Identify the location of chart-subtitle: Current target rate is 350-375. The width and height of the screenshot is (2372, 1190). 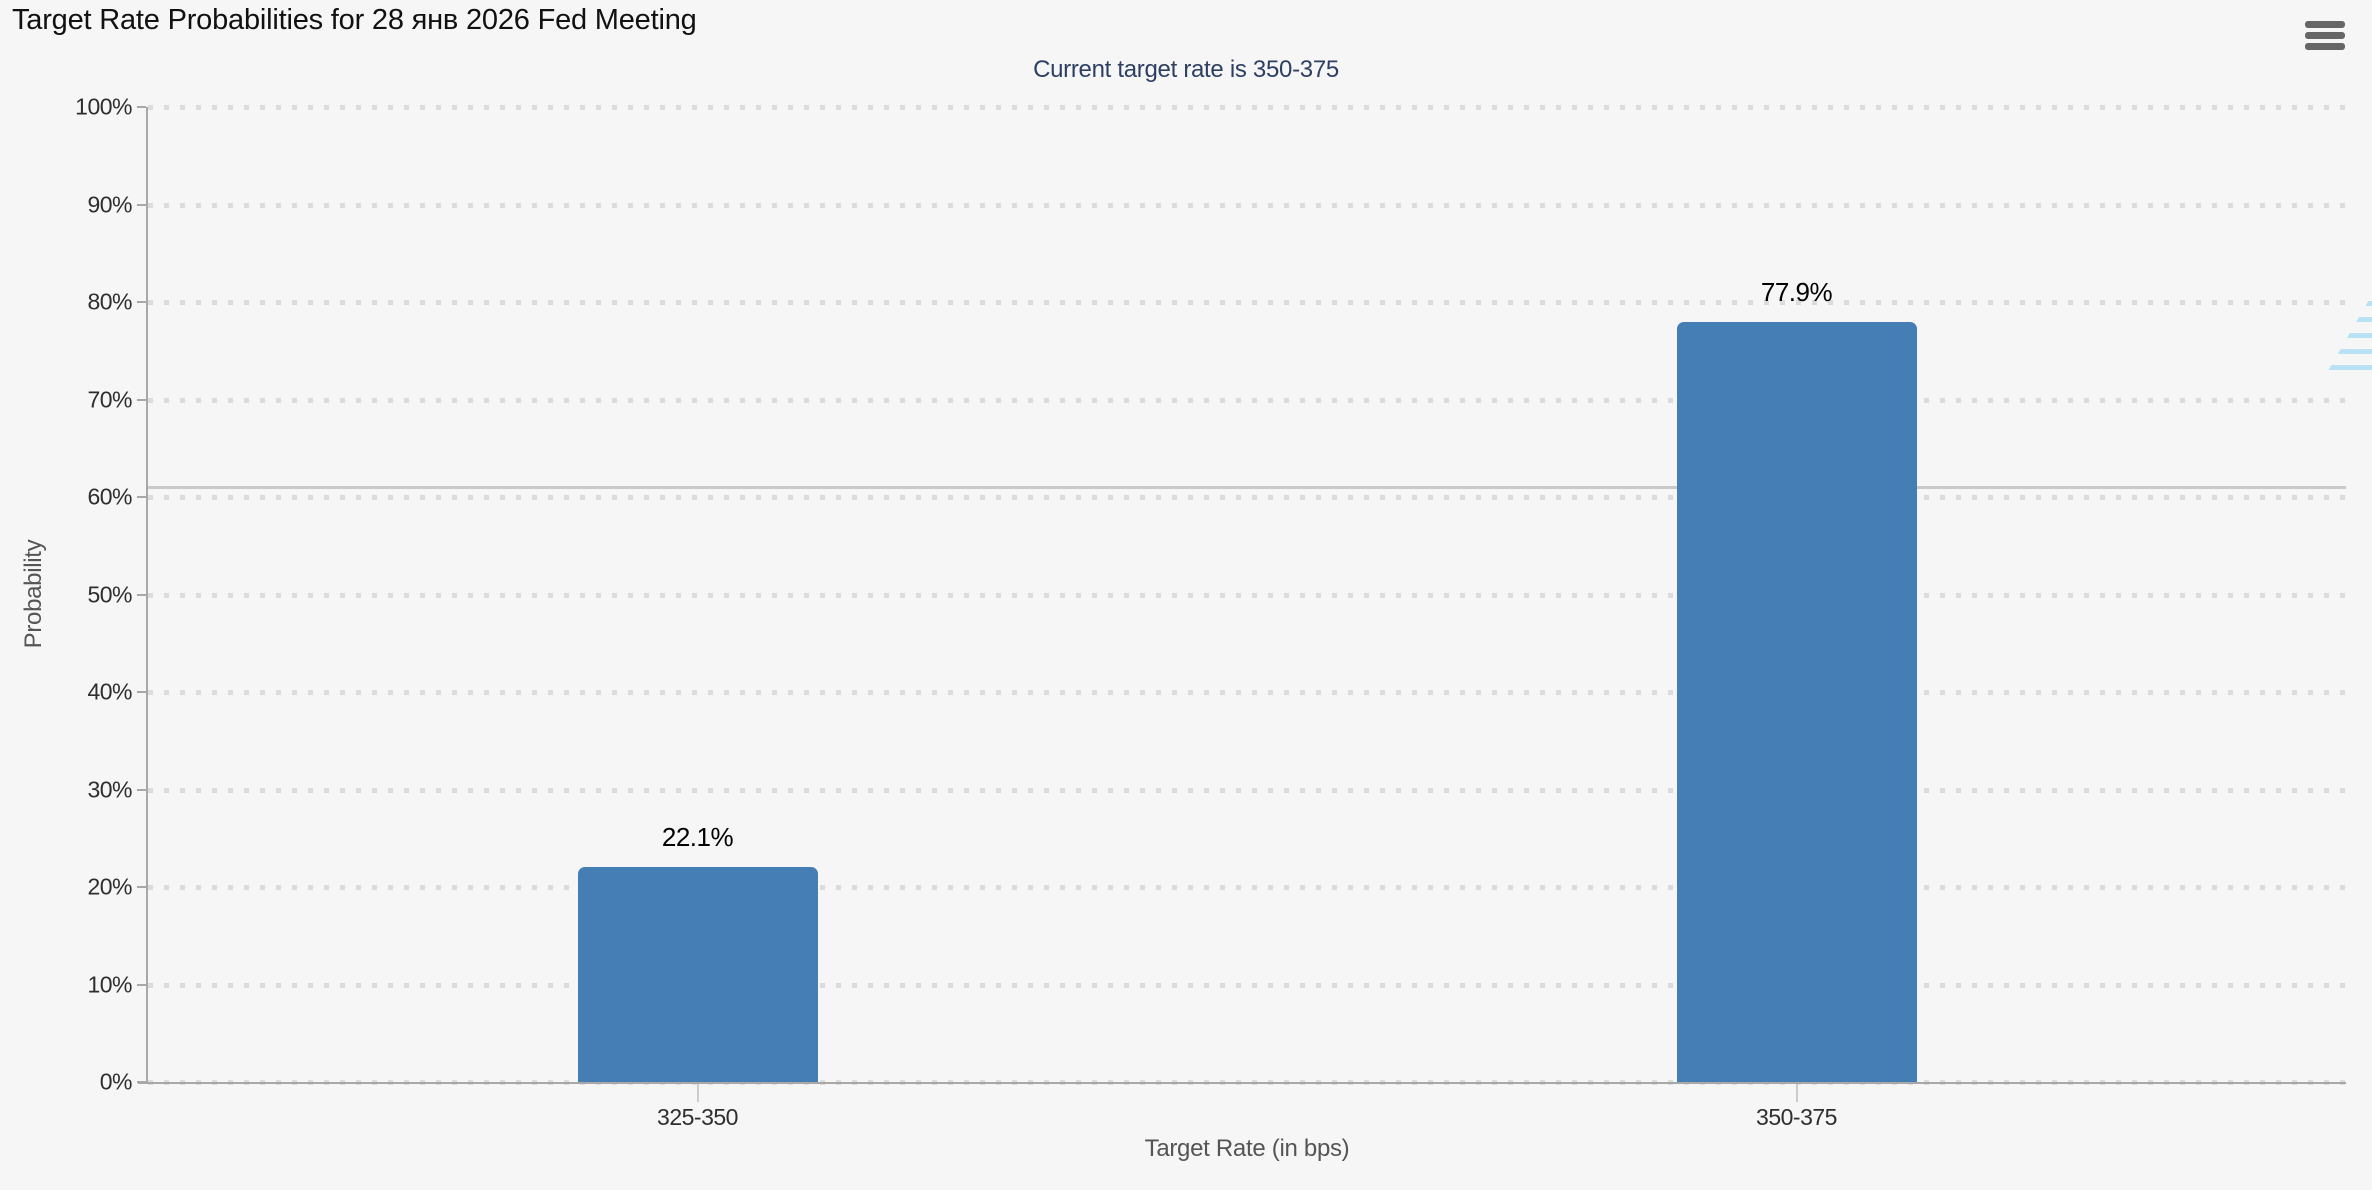
(1186, 69).